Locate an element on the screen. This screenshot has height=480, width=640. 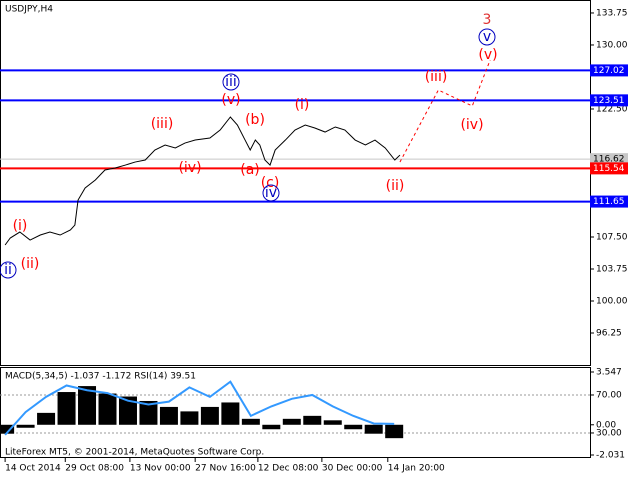
wave-label: (b) is located at coordinates (255, 120).